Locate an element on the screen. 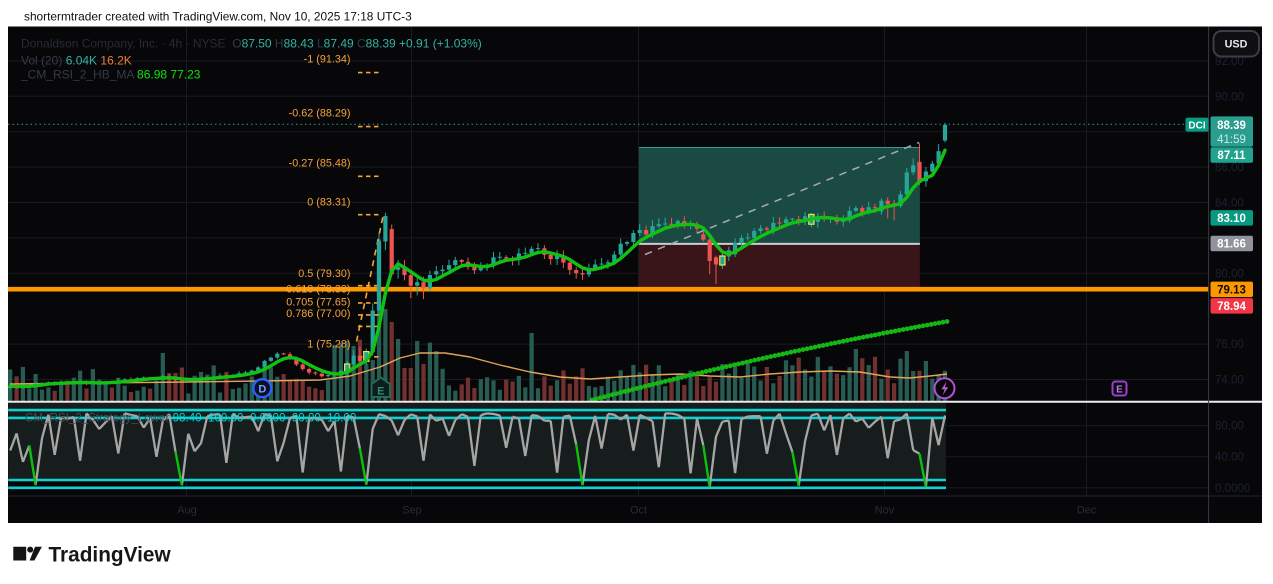 This screenshot has height=584, width=1273. svg-text: 88.39 is located at coordinates (1231, 126).